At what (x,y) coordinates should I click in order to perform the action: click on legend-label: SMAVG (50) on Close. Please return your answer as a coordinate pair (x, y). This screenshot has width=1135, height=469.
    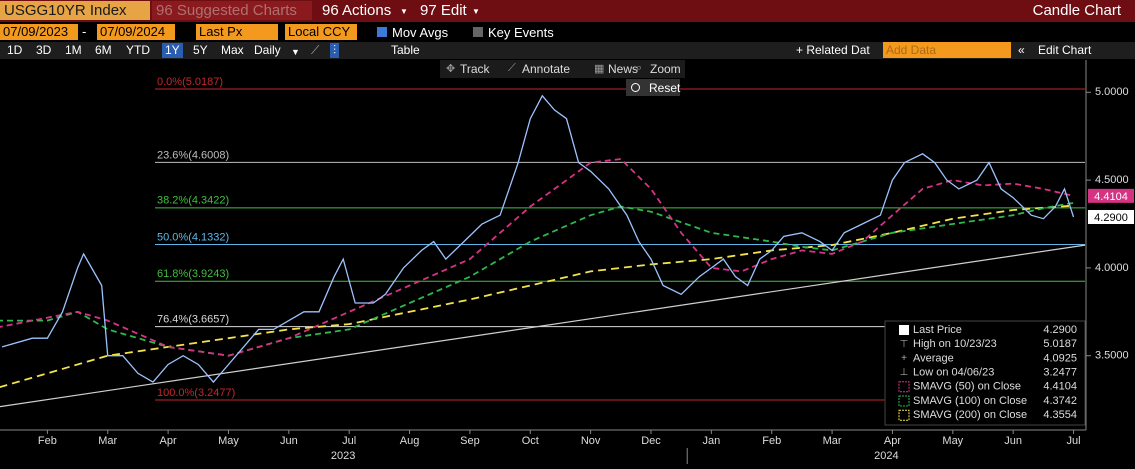
    Looking at the image, I should click on (967, 387).